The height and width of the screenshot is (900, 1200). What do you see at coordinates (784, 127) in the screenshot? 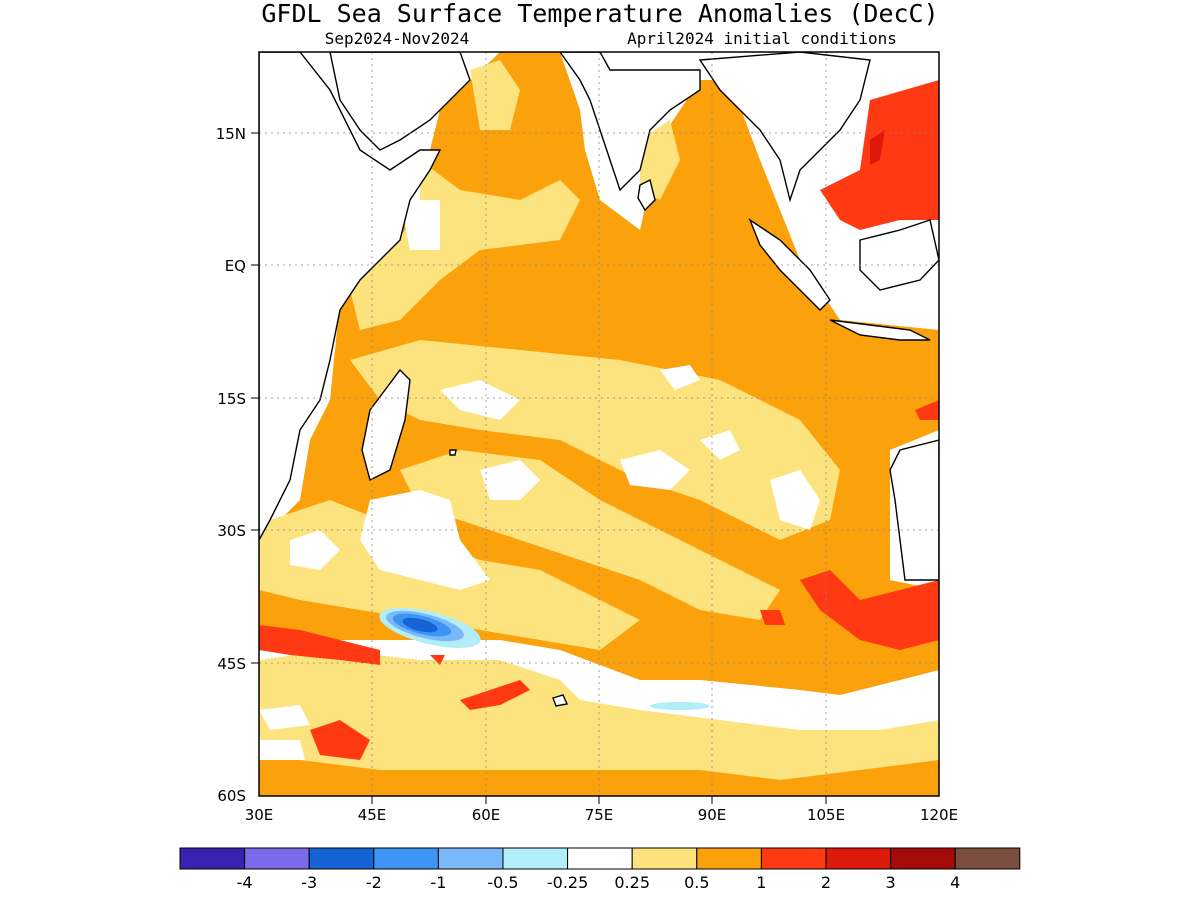
I see `indochina-coastline` at bounding box center [784, 127].